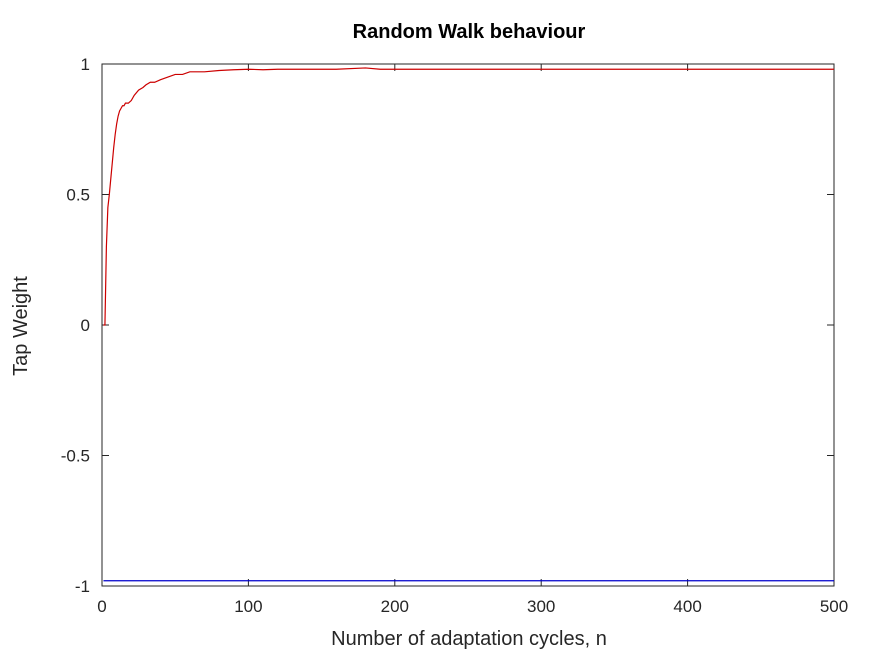 The image size is (871, 654). Describe the element at coordinates (85, 64) in the screenshot. I see `y-tick-label: 1` at that location.